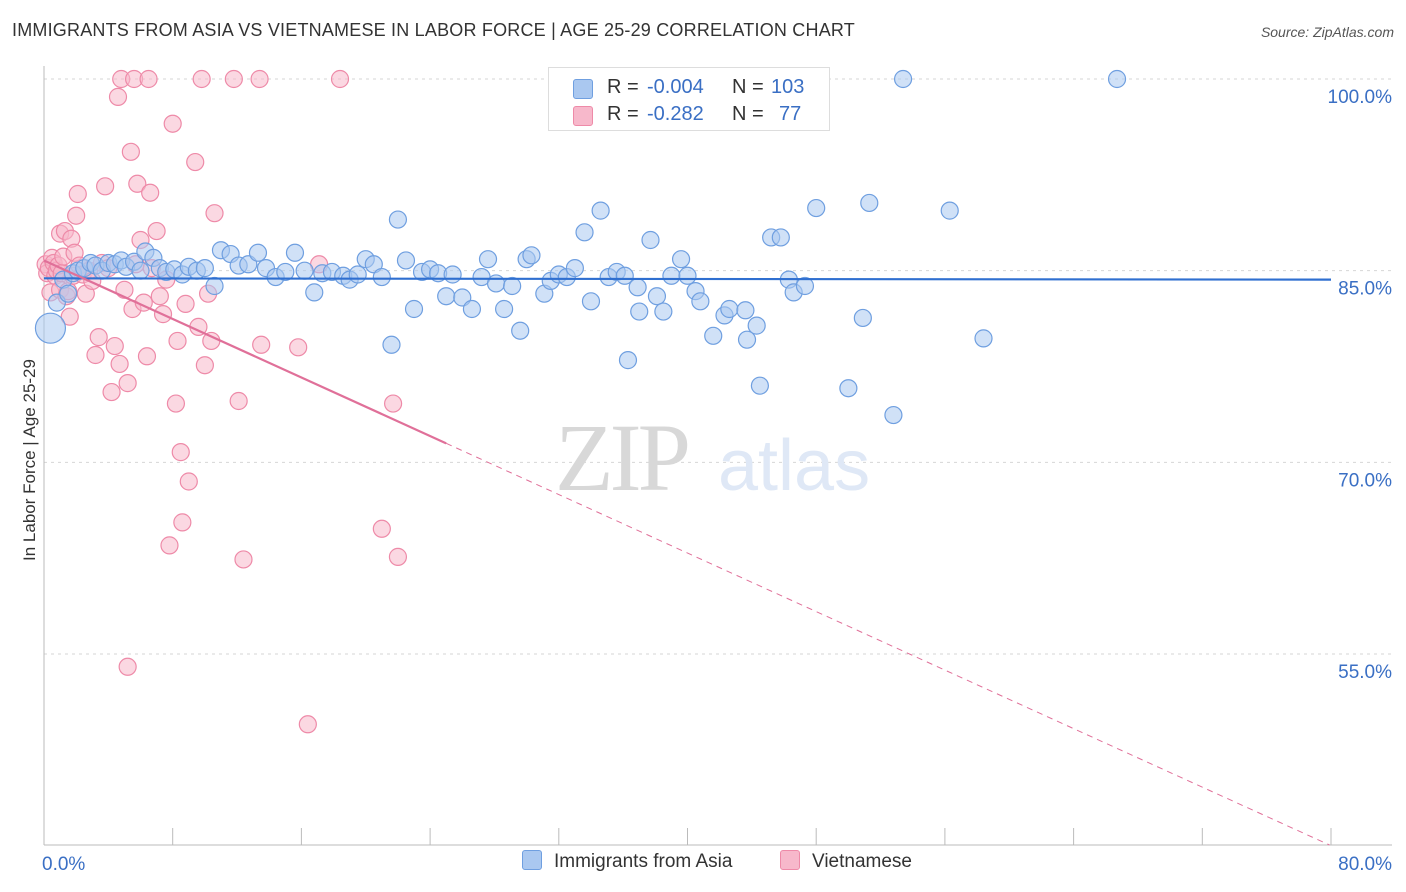 The width and height of the screenshot is (1406, 892). What do you see at coordinates (623, 87) in the screenshot?
I see `legend-r-label: R =` at bounding box center [623, 87].